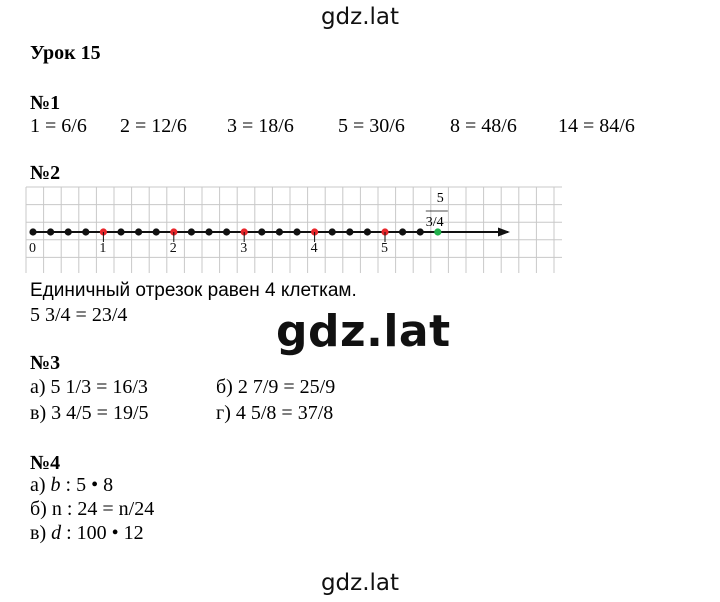 The height and width of the screenshot is (602, 720). What do you see at coordinates (371, 126) in the screenshot?
I see `task1-item: 5 = 30/6` at bounding box center [371, 126].